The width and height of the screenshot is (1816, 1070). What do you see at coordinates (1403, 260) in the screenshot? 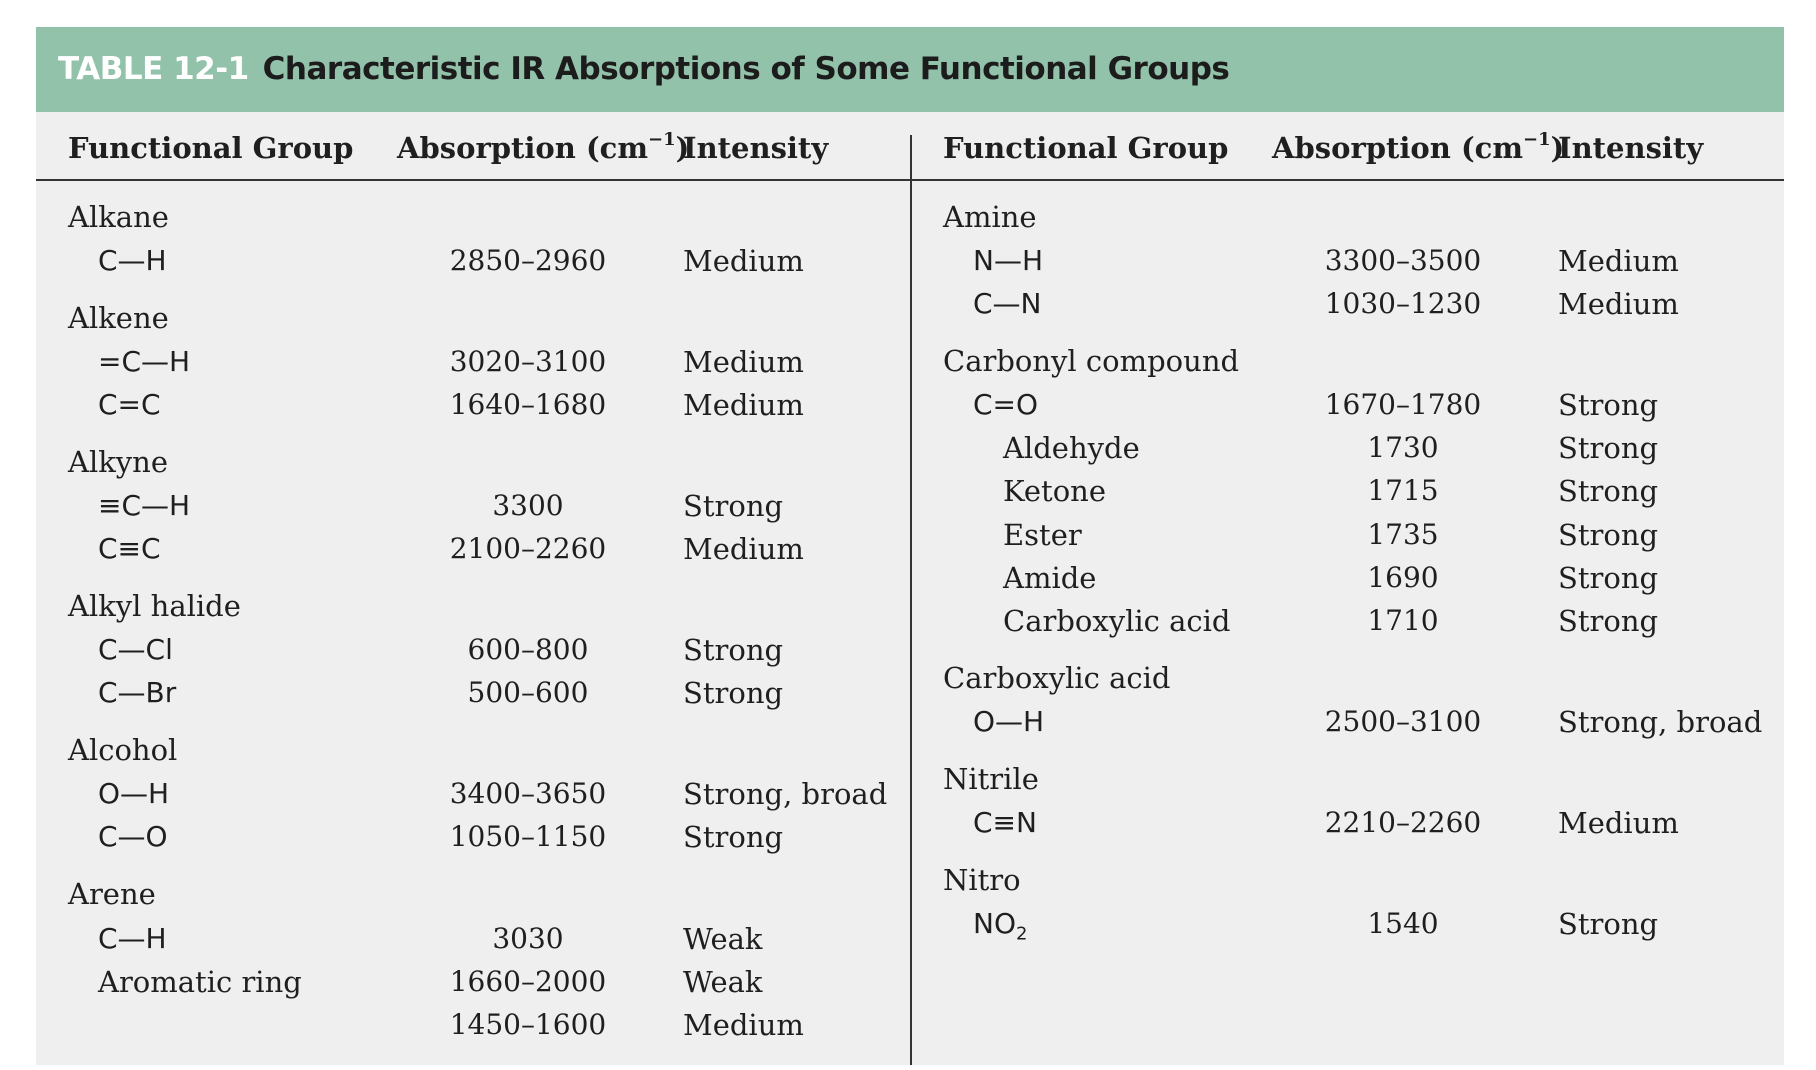
I see `absorption-value: 3300–3500` at bounding box center [1403, 260].